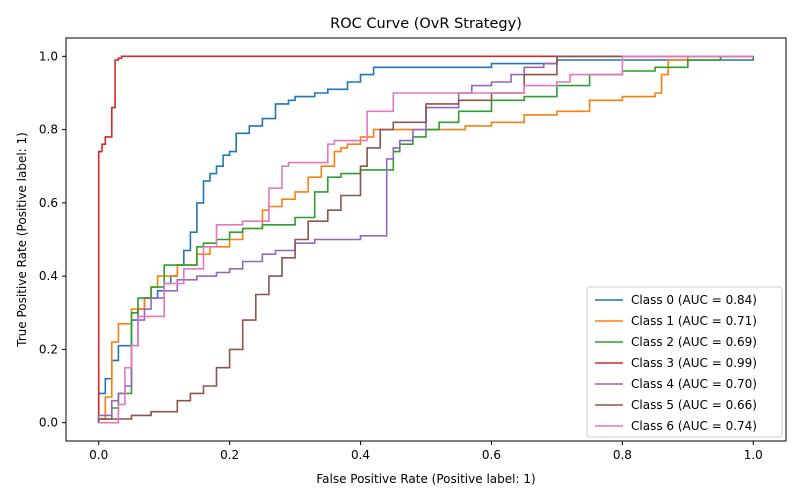 The height and width of the screenshot is (504, 800). I want to click on legend-label: Class 6 (AUC = 0.74), so click(694, 426).